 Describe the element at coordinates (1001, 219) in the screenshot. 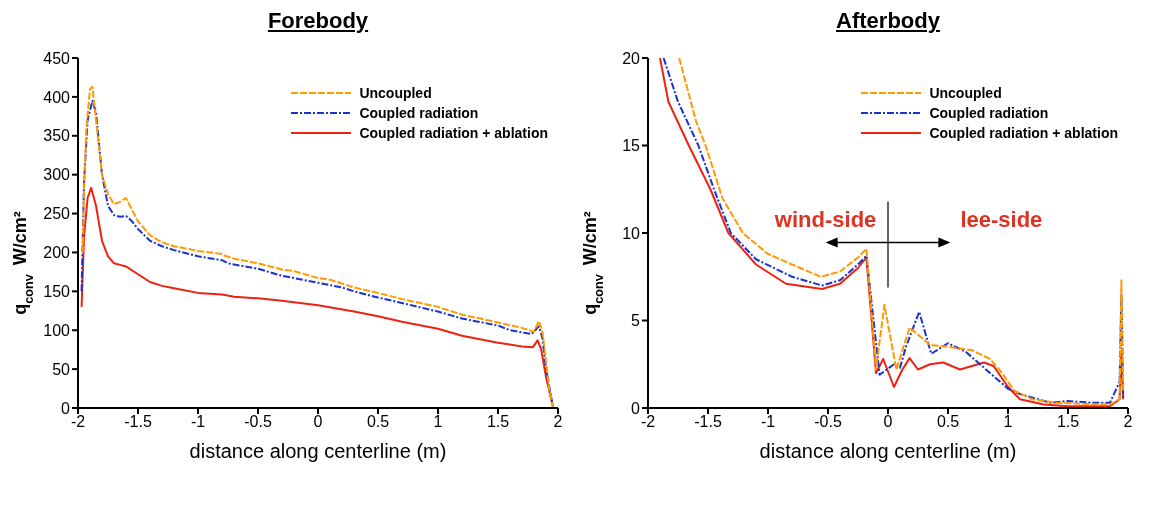

I see `annotation: lee-side` at that location.